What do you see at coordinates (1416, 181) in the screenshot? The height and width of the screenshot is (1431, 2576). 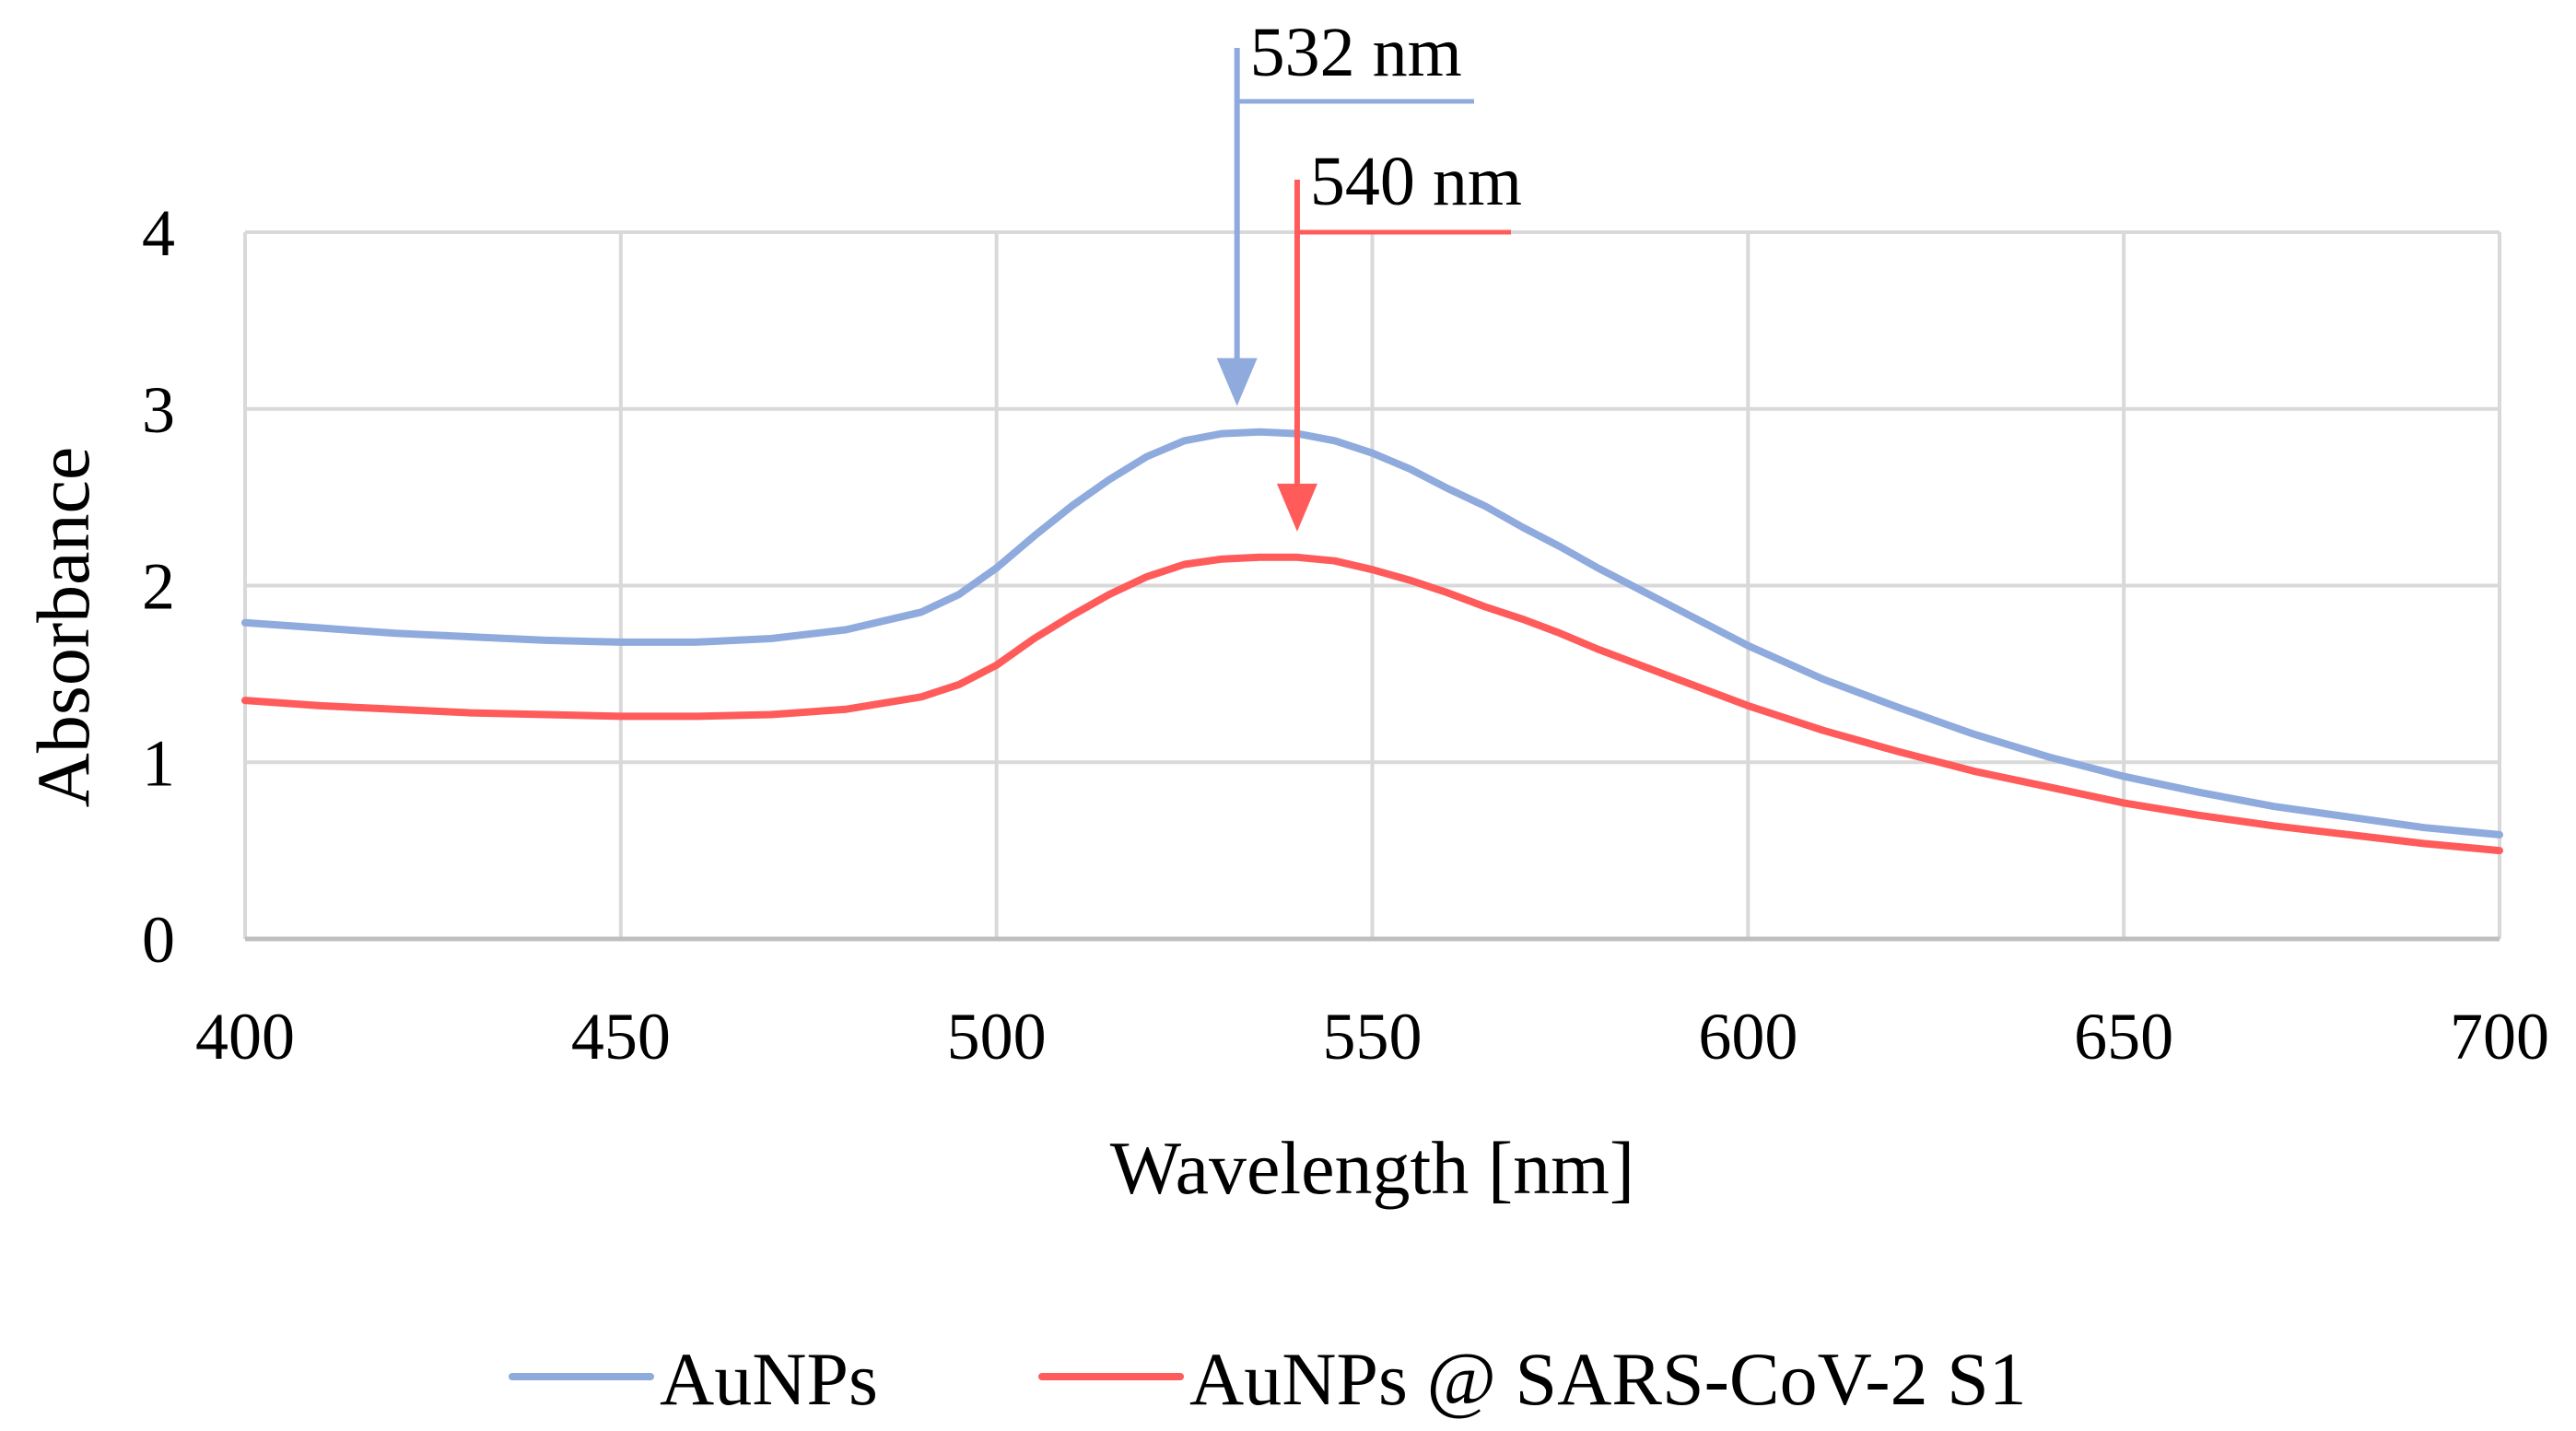 I see `annotation-label: 540 nm` at bounding box center [1416, 181].